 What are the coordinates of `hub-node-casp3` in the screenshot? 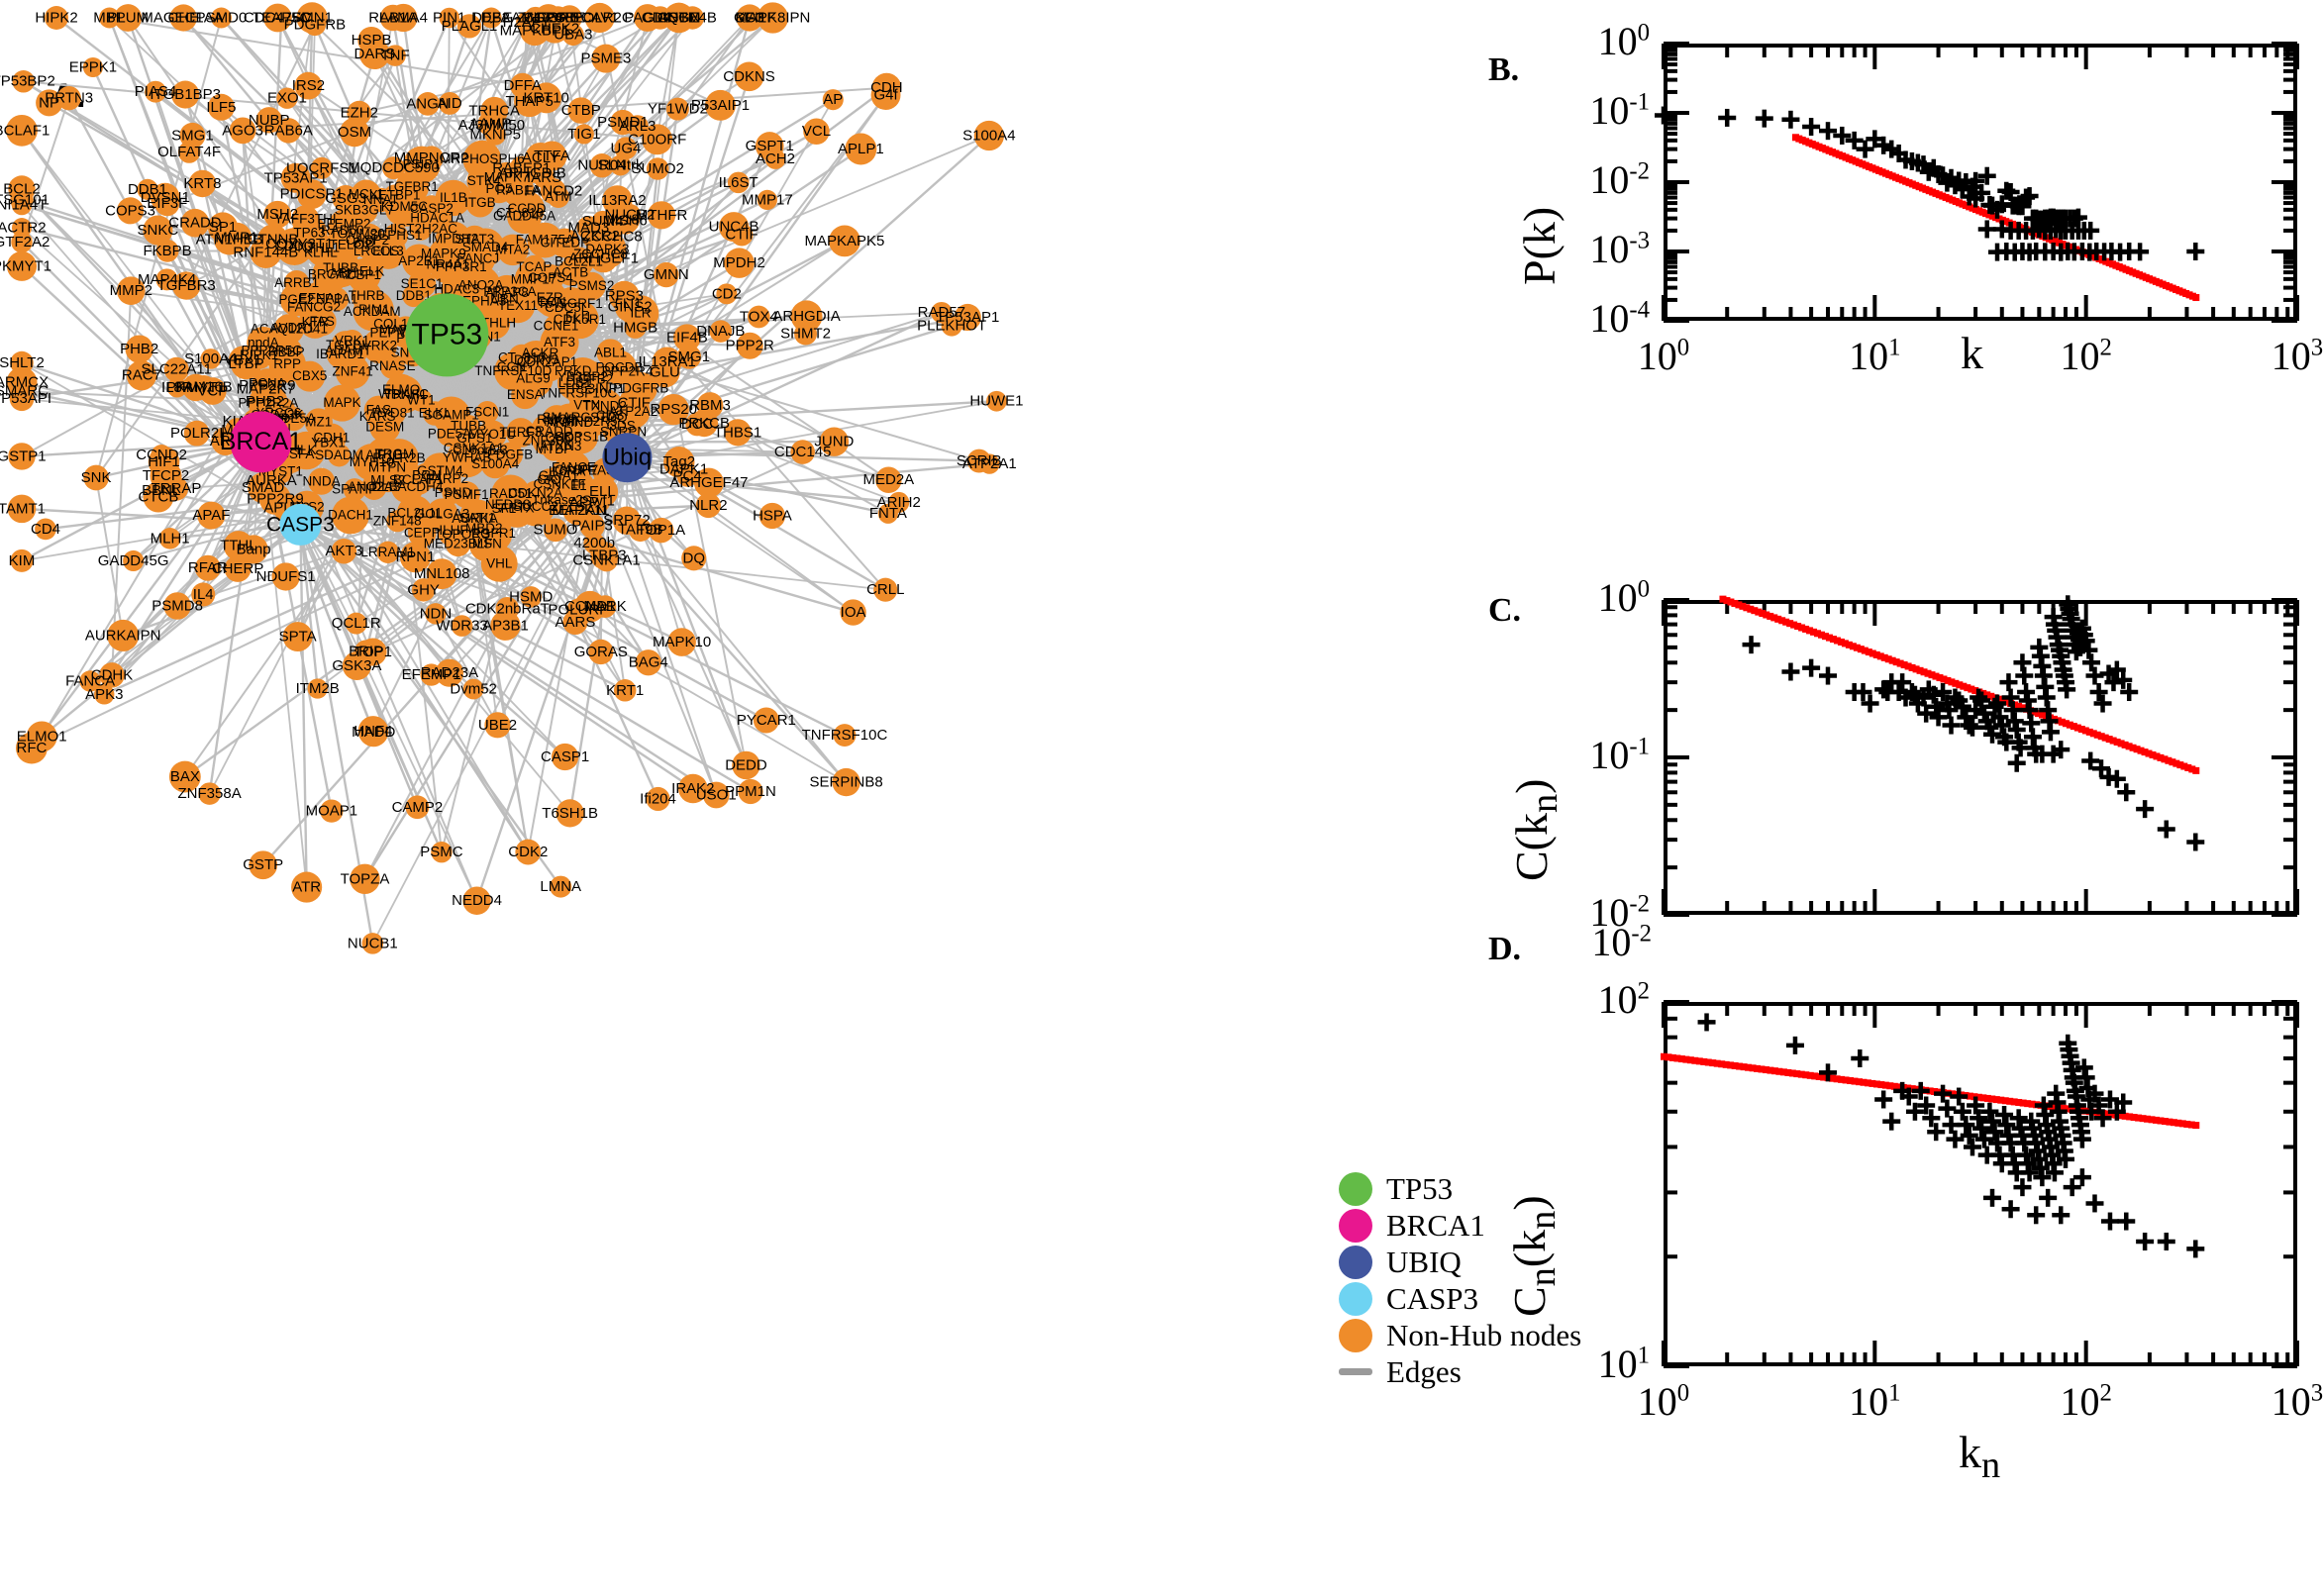 It's located at (300, 524).